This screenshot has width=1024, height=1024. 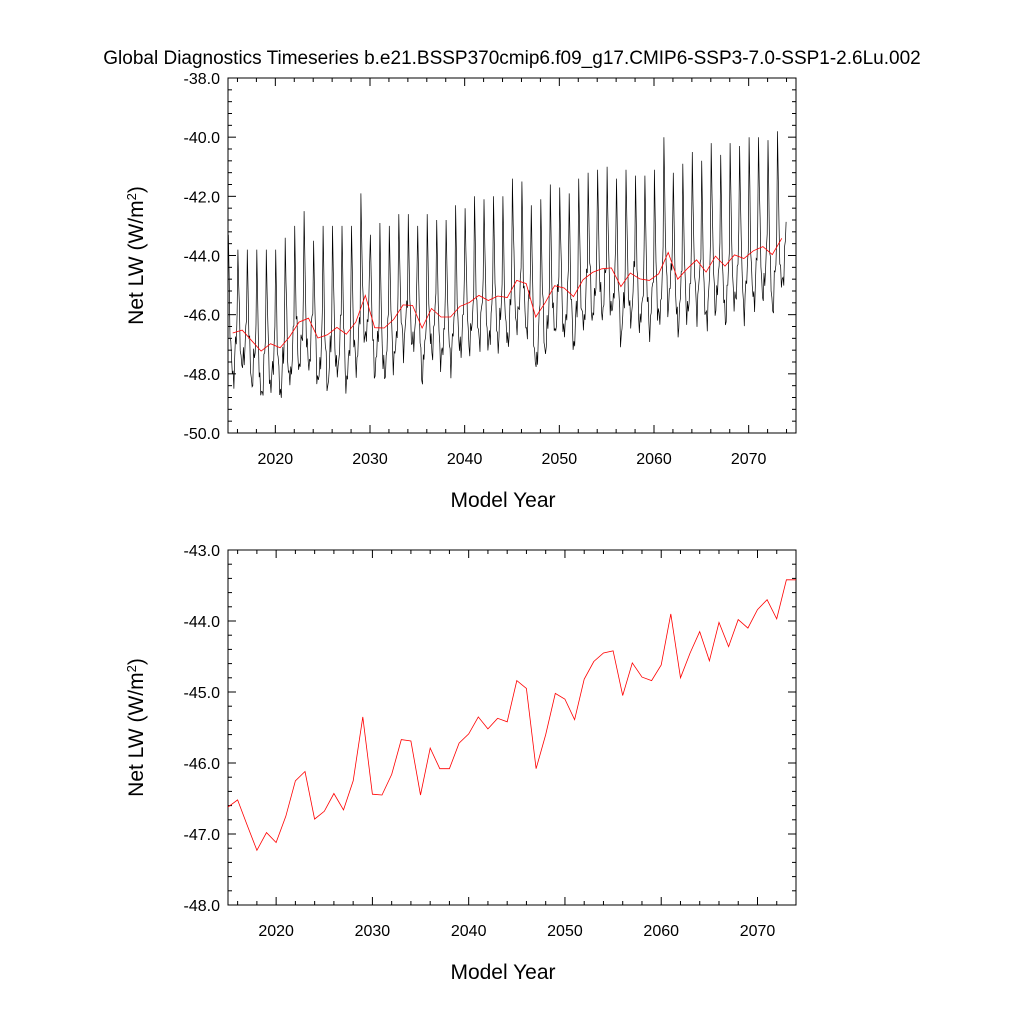 What do you see at coordinates (507, 295) in the screenshot?
I see `series-line-annual` at bounding box center [507, 295].